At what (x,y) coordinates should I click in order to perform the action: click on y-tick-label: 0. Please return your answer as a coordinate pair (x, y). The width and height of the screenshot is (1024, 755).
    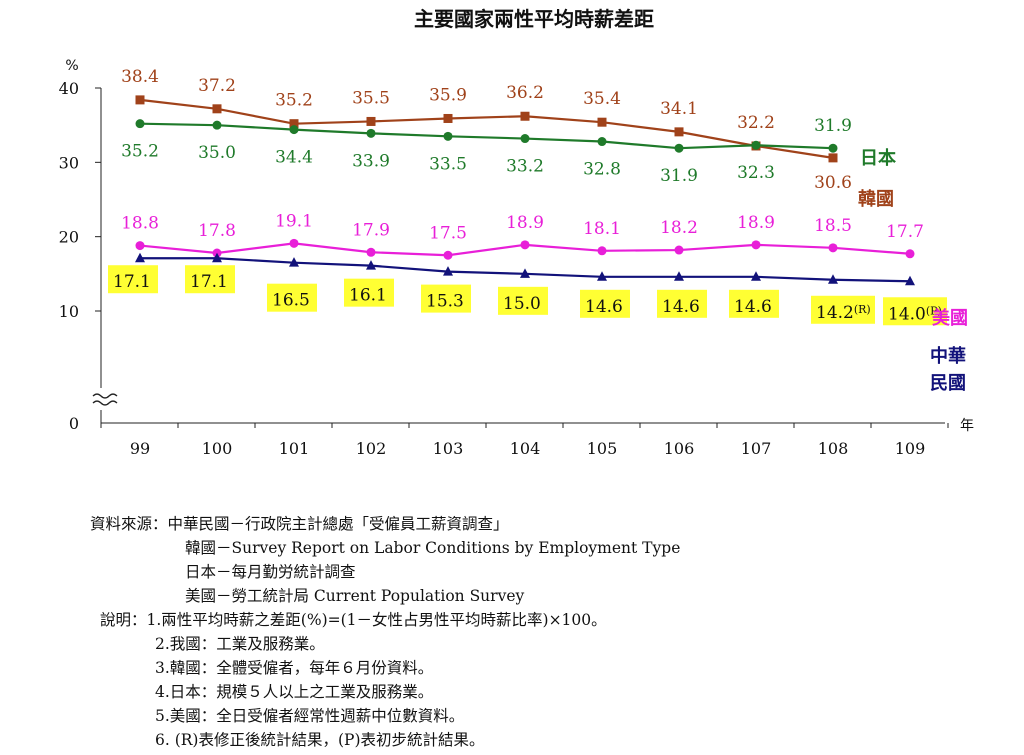
    Looking at the image, I should click on (74, 423).